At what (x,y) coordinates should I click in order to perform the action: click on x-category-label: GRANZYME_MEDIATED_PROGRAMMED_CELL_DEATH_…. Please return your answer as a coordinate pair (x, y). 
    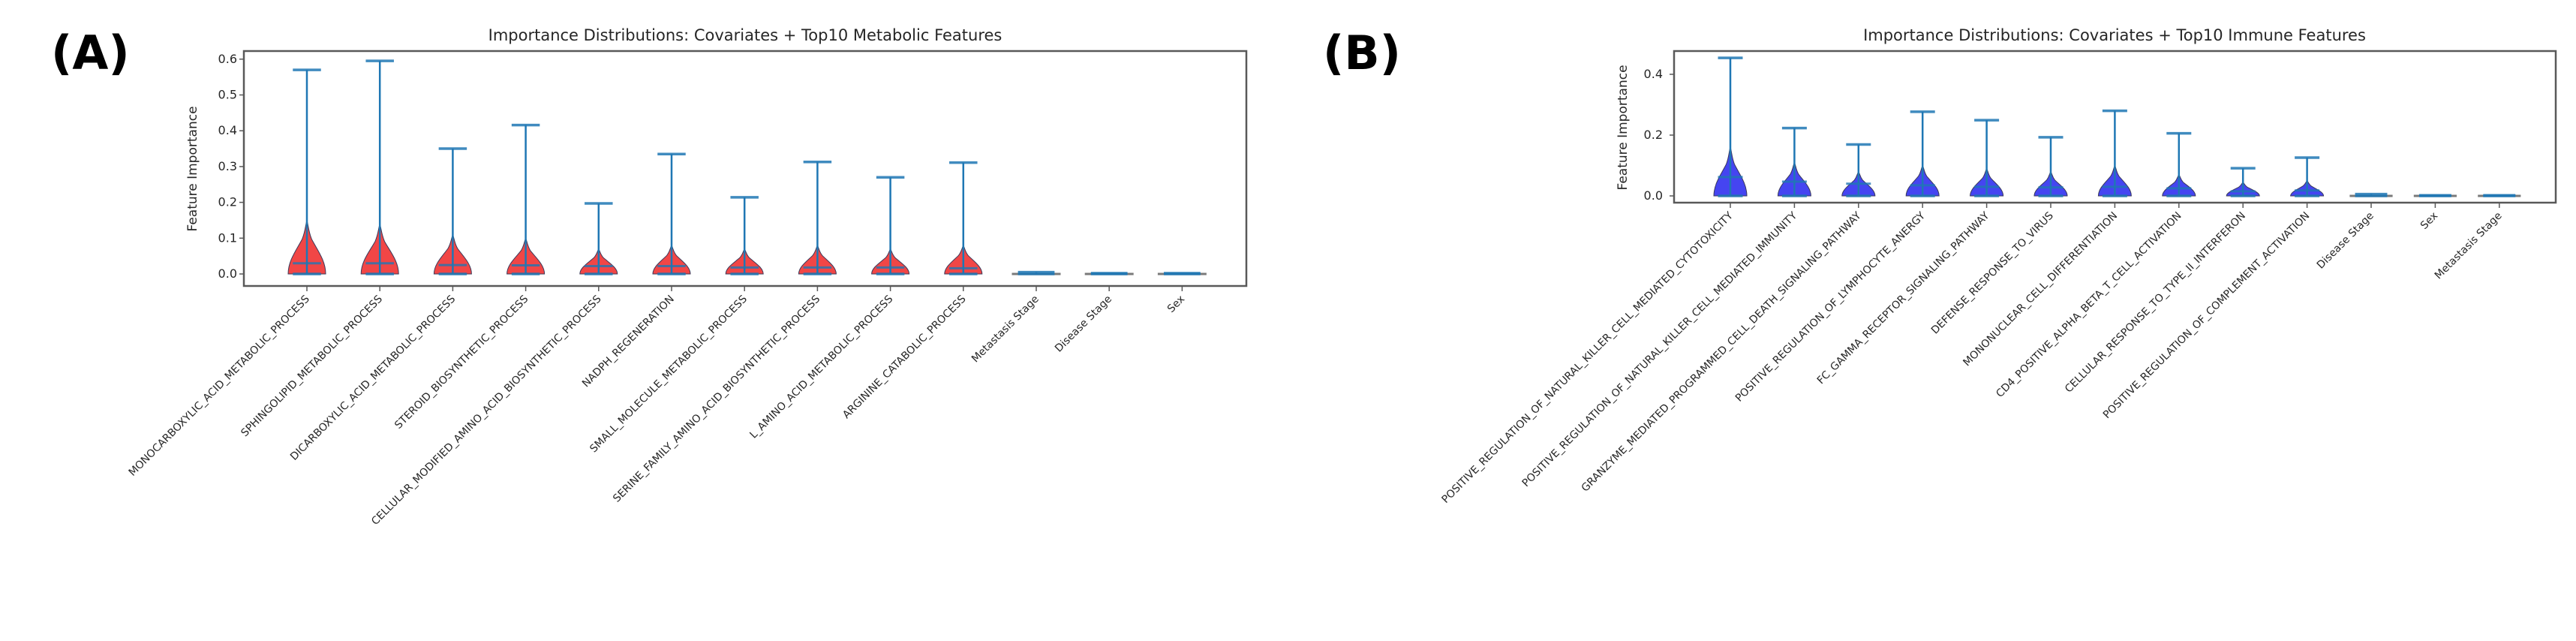
    Looking at the image, I should click on (1722, 351).